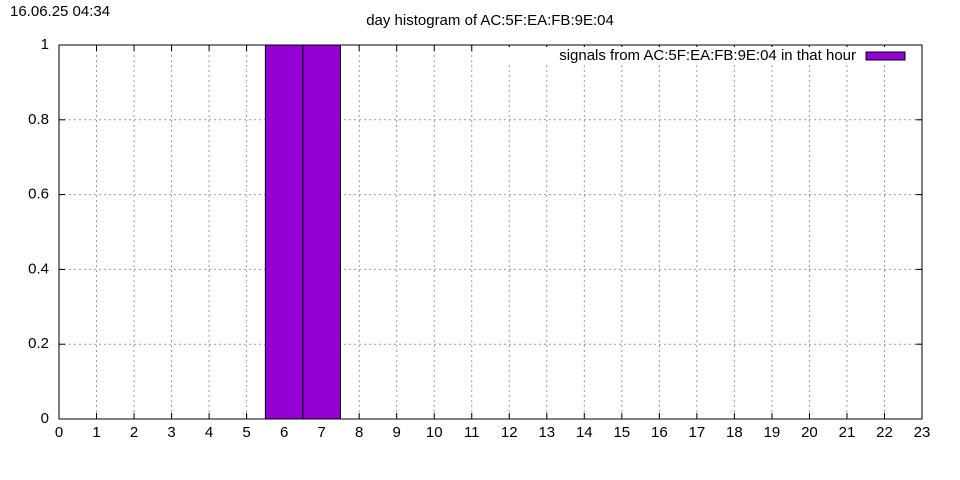  I want to click on legend-swatch, so click(885, 56).